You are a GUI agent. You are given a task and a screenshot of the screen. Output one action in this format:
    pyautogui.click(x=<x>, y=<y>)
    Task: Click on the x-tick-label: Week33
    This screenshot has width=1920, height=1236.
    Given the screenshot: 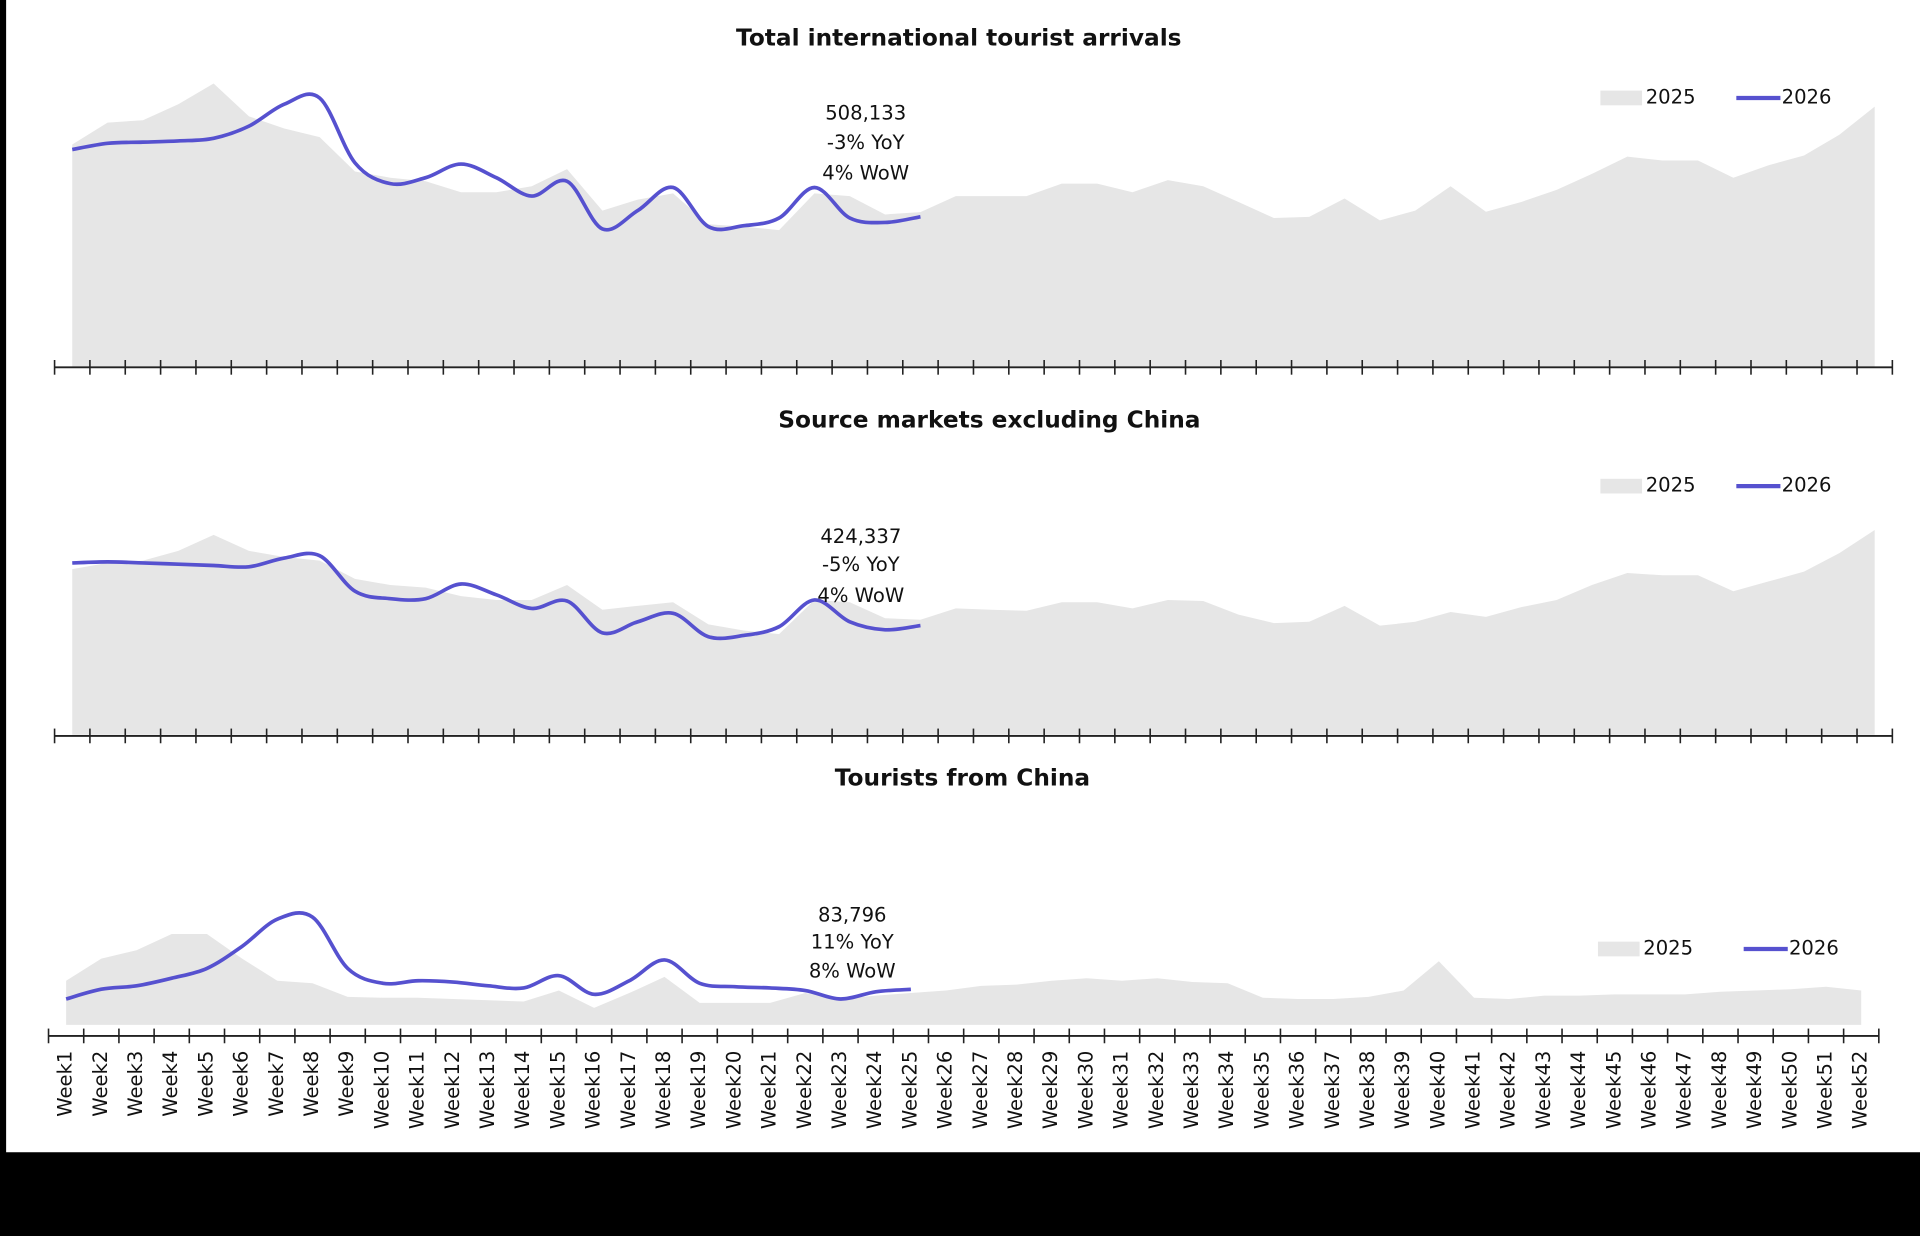 What is the action you would take?
    pyautogui.click(x=1191, y=1090)
    